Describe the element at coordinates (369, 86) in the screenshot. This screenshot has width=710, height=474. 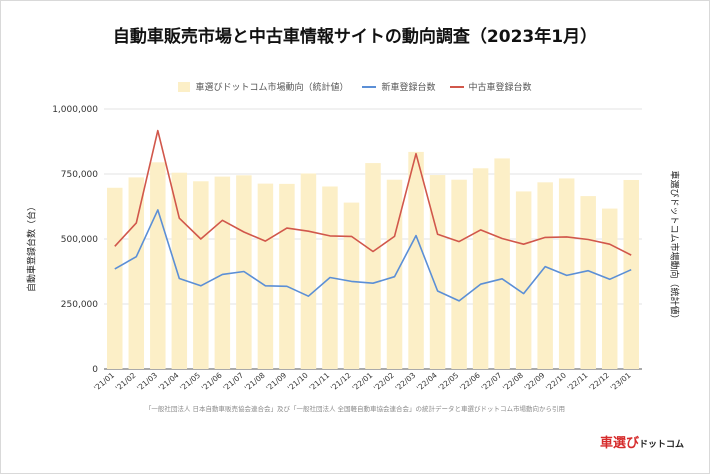
I see `legend-swatch-new-car` at that location.